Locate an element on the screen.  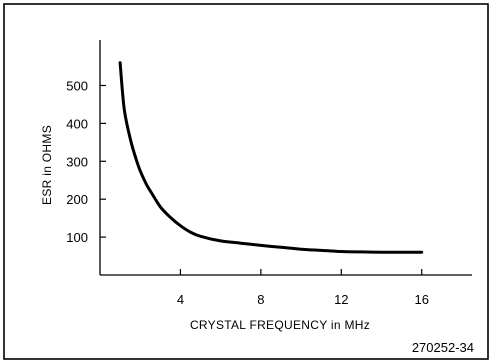
x-axis-title: CRYSTAL FREQUENCY in MHz is located at coordinates (280, 325).